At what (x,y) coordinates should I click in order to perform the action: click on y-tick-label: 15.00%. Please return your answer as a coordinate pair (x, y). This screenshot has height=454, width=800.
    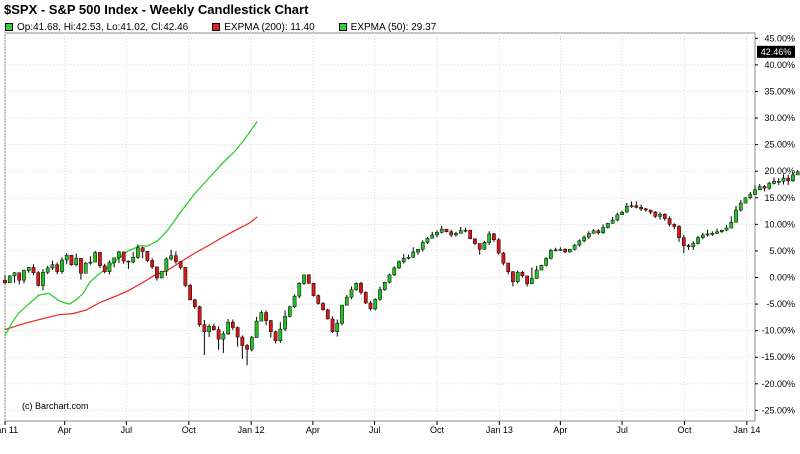
    Looking at the image, I should click on (779, 198).